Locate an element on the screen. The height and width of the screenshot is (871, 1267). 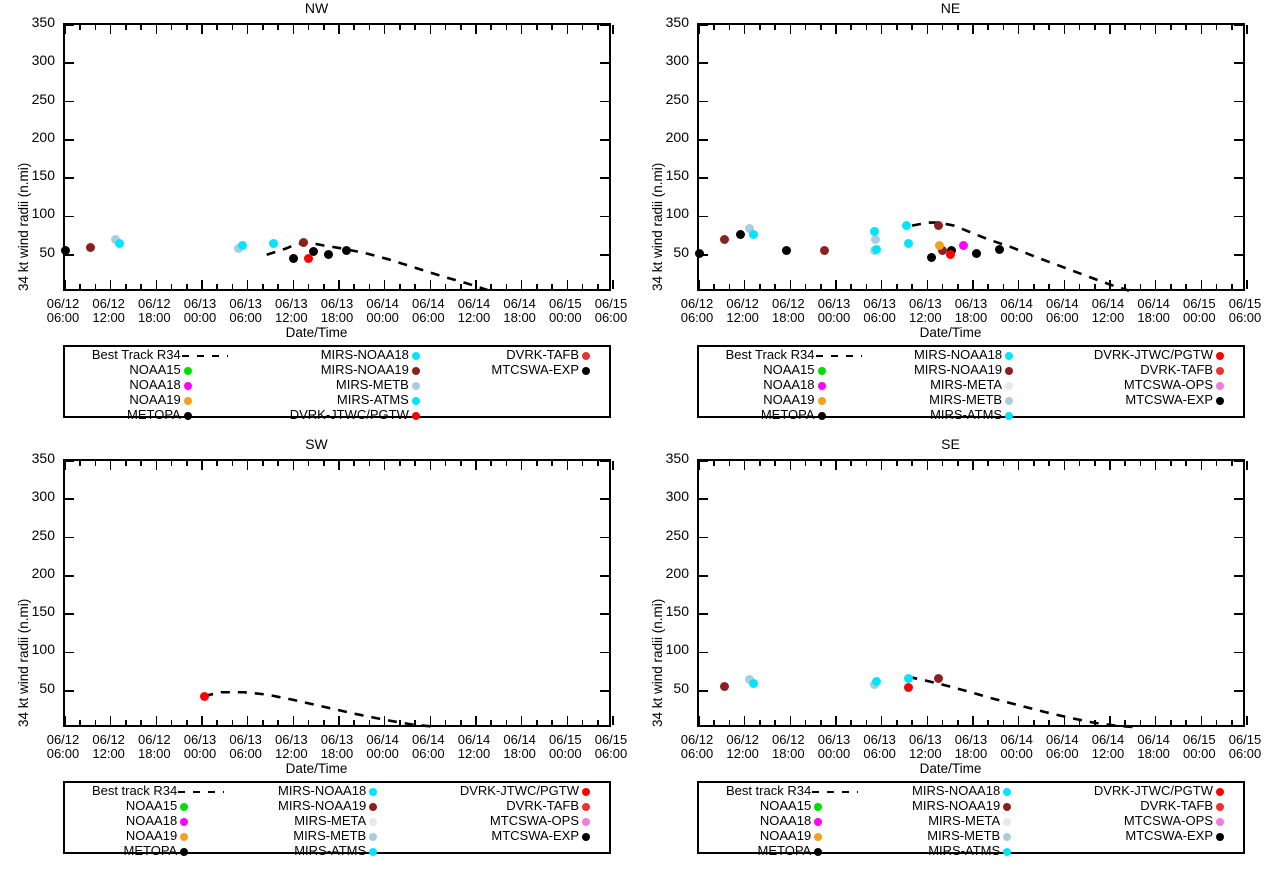
legend-label: DVRK-JTWC/PGTW is located at coordinates (1153, 354).